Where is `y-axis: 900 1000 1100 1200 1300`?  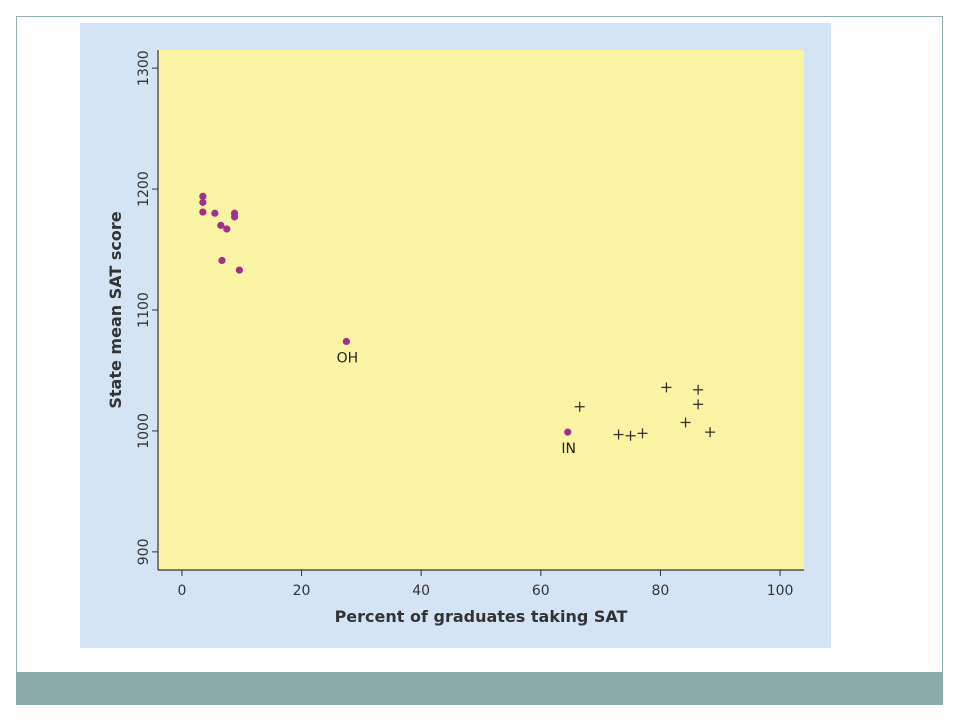 y-axis: 900 1000 1100 1200 1300 is located at coordinates (147, 310).